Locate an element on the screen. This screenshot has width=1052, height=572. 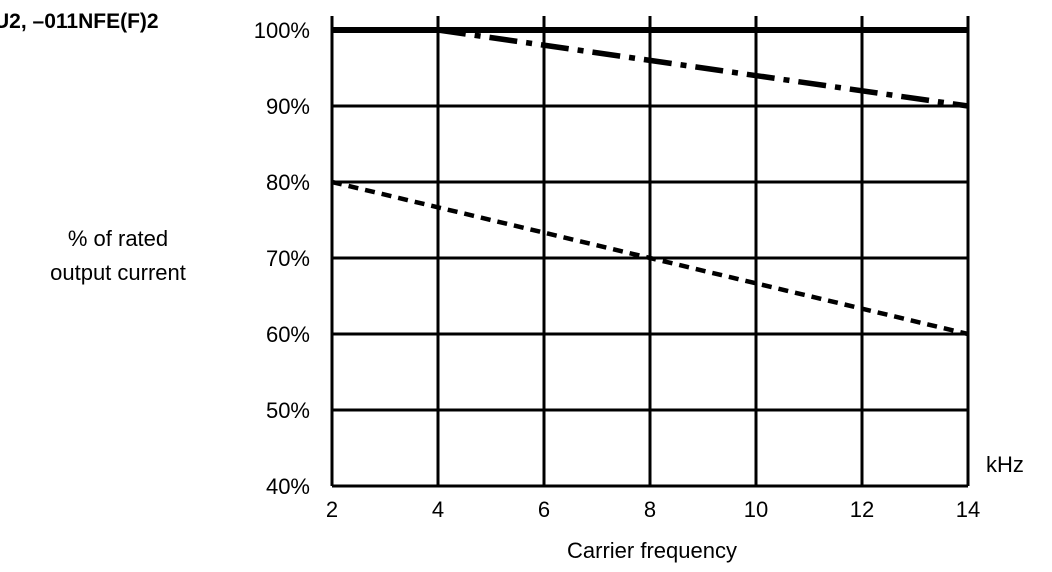
x-tick-label: 6 is located at coordinates (544, 509).